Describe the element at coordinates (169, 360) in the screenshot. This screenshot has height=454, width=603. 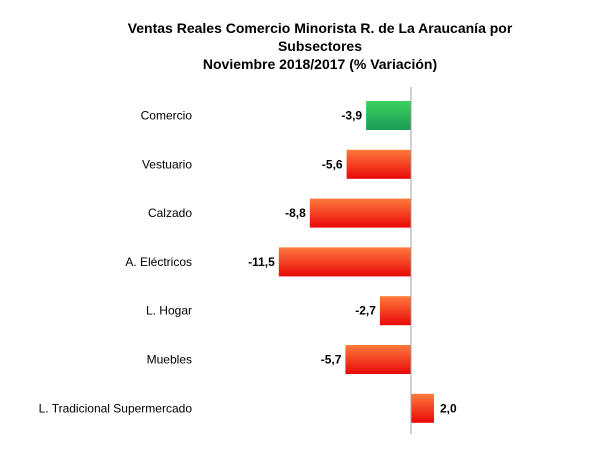
I see `category-label-5: Muebles` at that location.